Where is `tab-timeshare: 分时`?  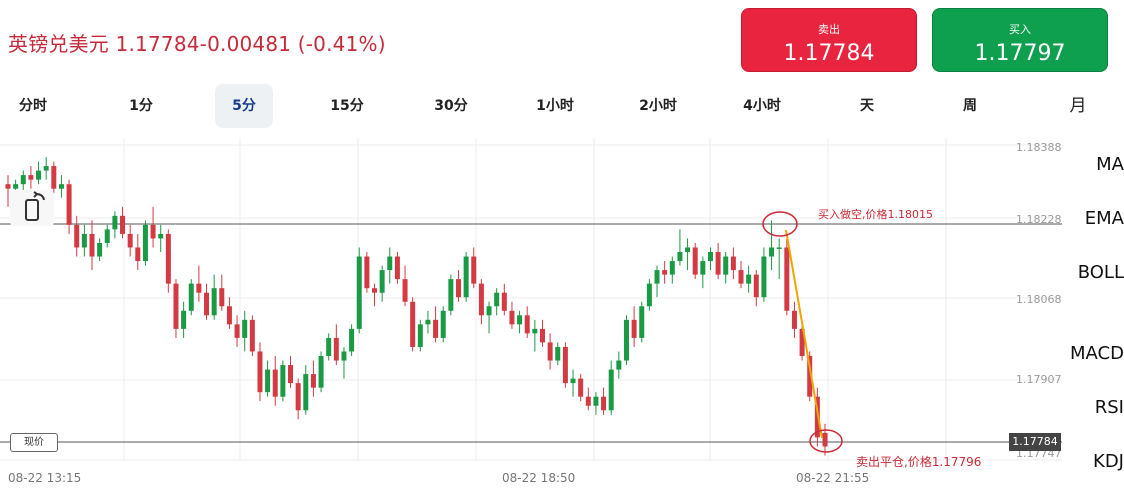 tab-timeshare: 分时 is located at coordinates (33, 106).